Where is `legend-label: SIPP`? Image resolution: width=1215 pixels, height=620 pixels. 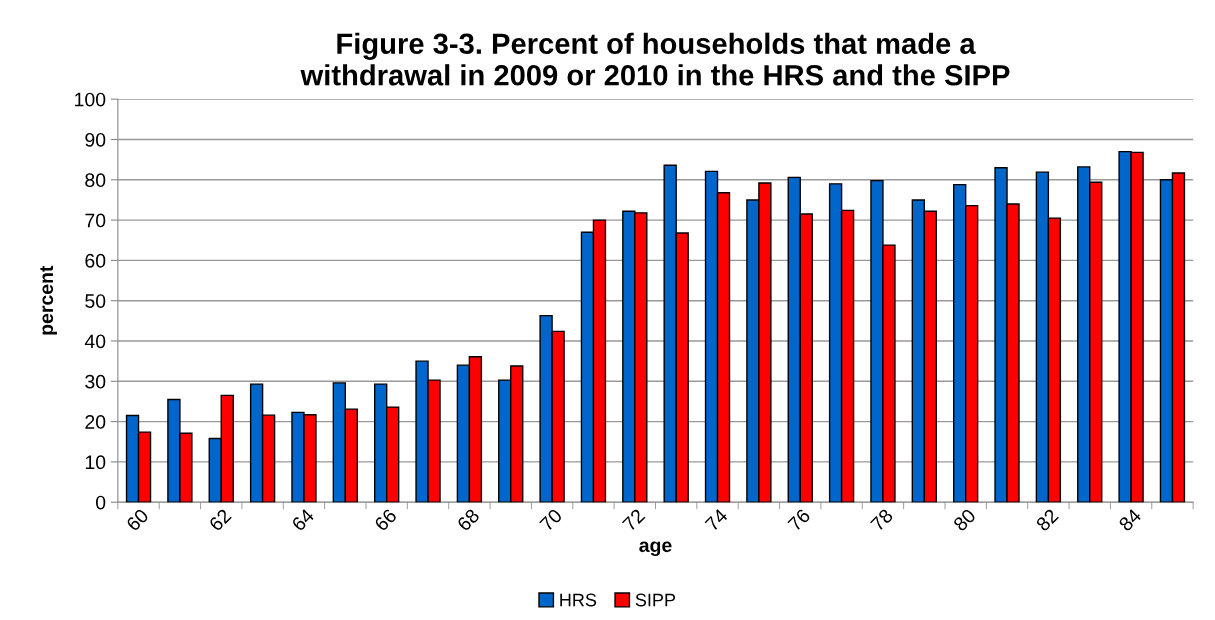 legend-label: SIPP is located at coordinates (655, 600).